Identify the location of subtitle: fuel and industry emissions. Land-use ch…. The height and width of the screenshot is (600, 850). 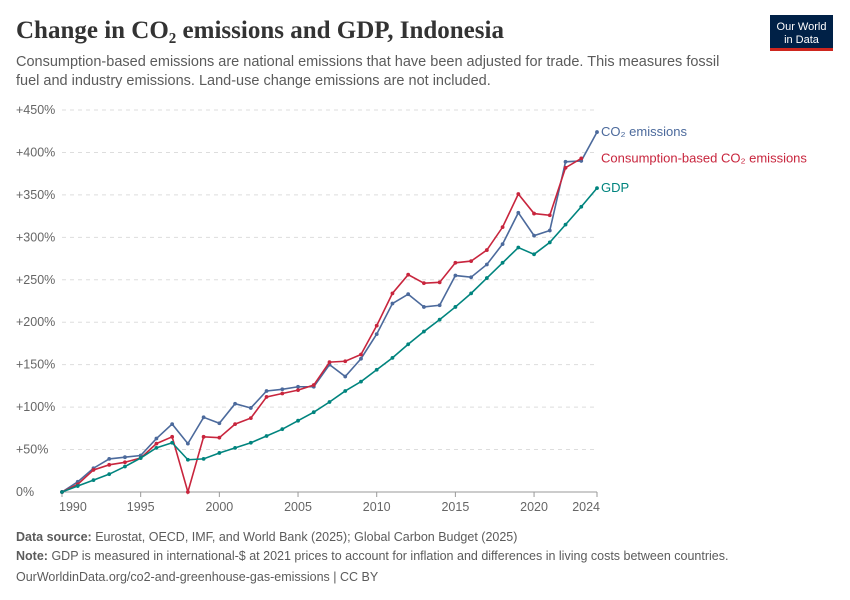
(253, 81).